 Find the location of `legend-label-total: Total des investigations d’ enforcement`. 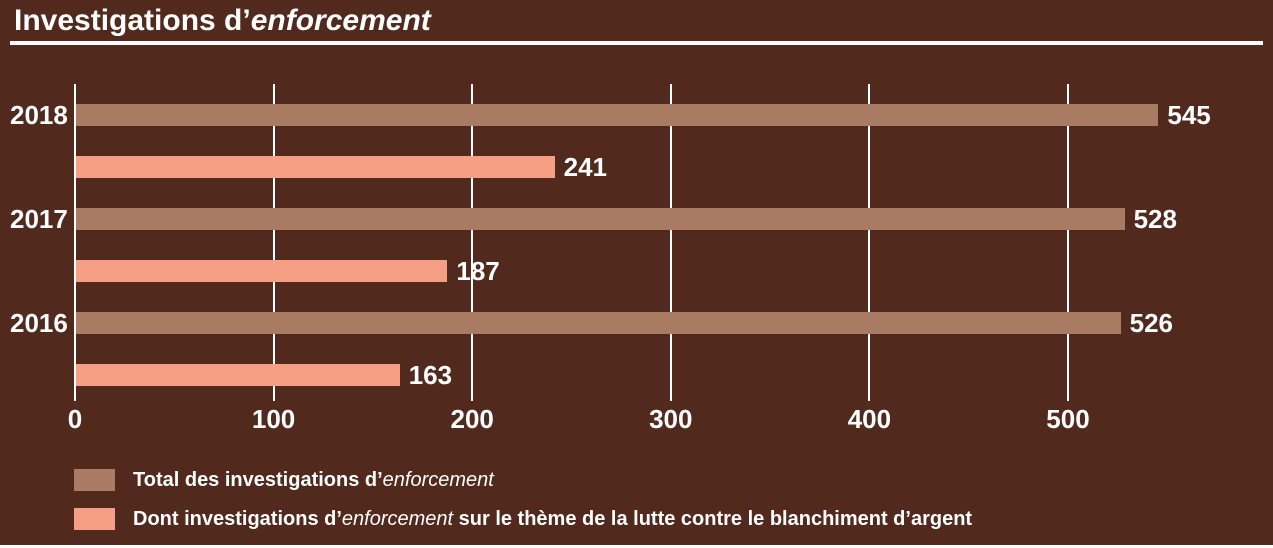

legend-label-total: Total des investigations d’ enforcement is located at coordinates (313, 480).